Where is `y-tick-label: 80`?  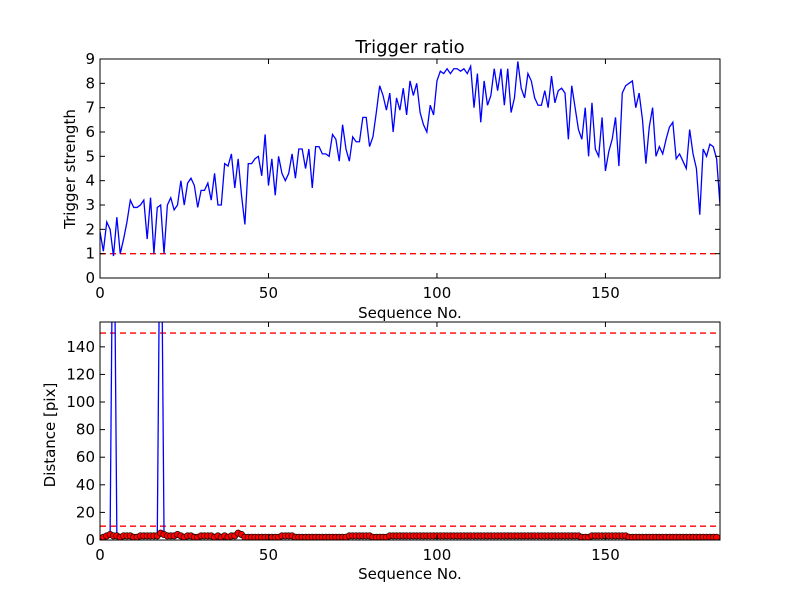 y-tick-label: 80 is located at coordinates (85, 430).